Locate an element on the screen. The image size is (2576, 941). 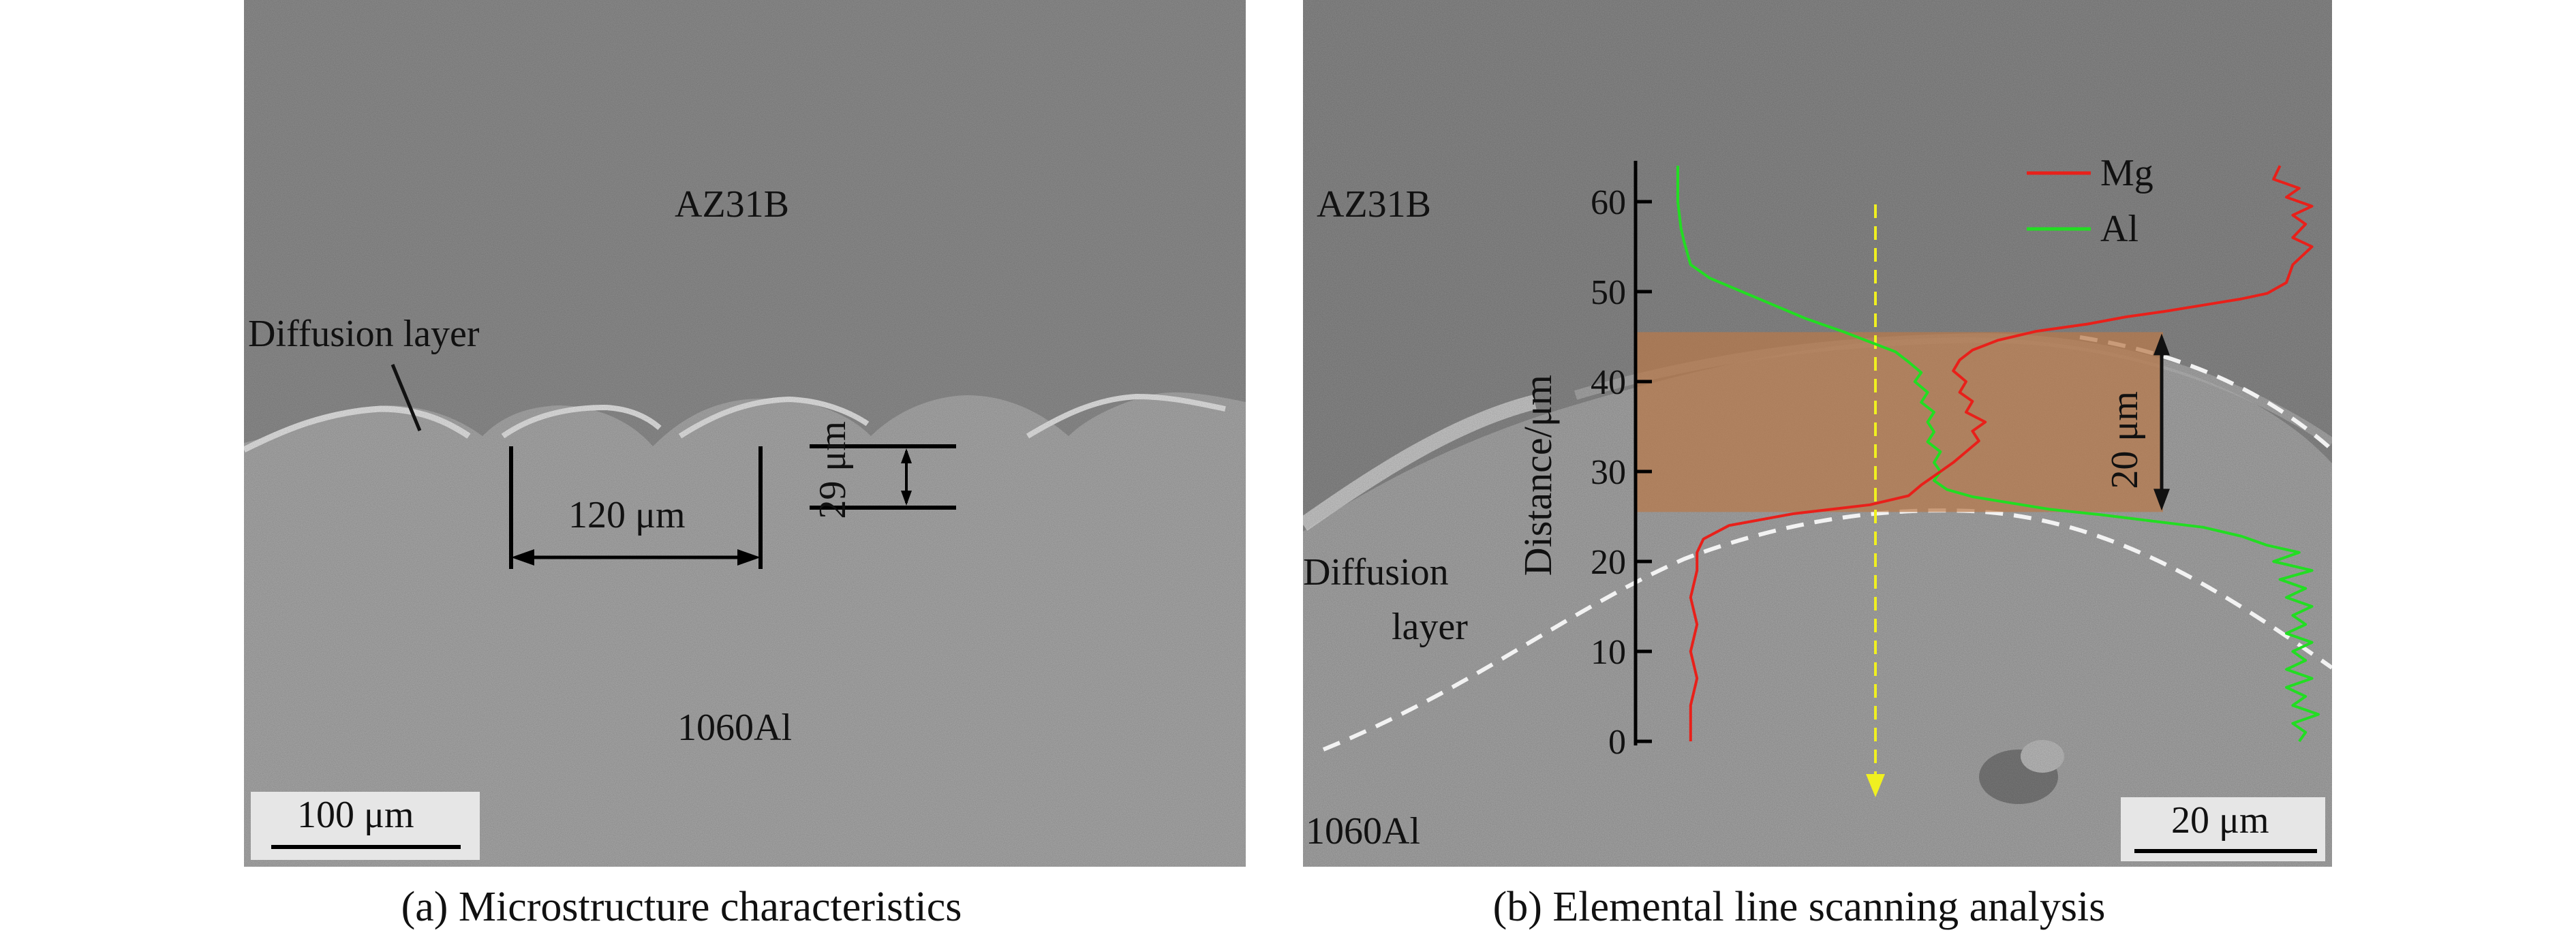
arrowhead-left is located at coordinates (522, 557).